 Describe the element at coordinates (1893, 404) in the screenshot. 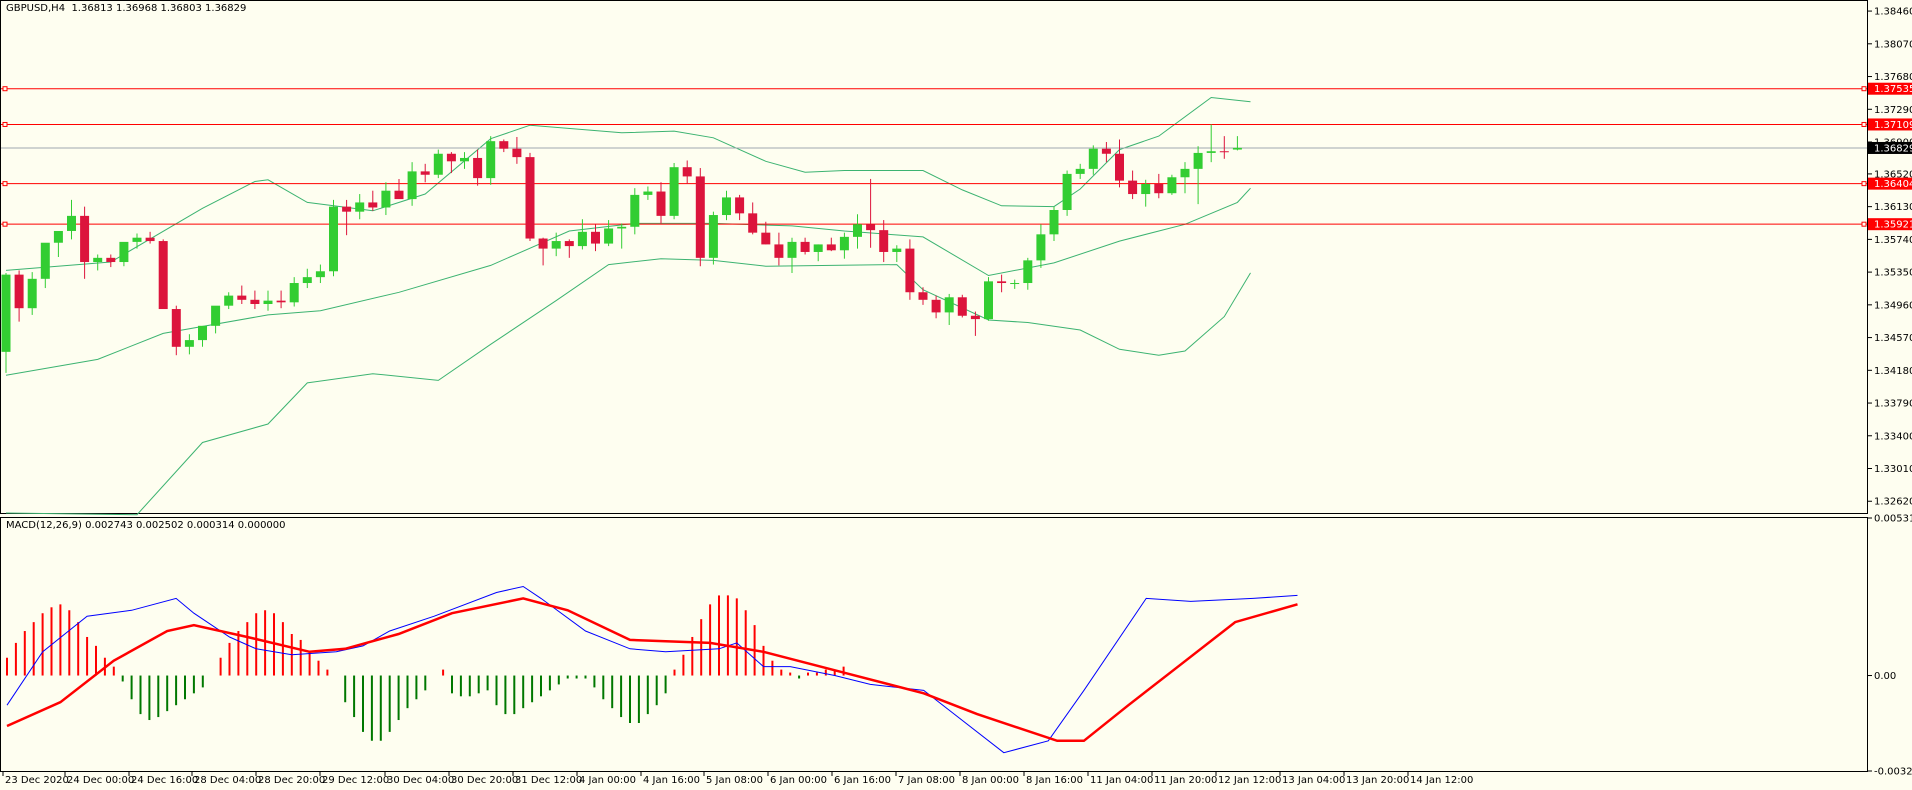

I see `price-tick-label: 1.33790` at that location.